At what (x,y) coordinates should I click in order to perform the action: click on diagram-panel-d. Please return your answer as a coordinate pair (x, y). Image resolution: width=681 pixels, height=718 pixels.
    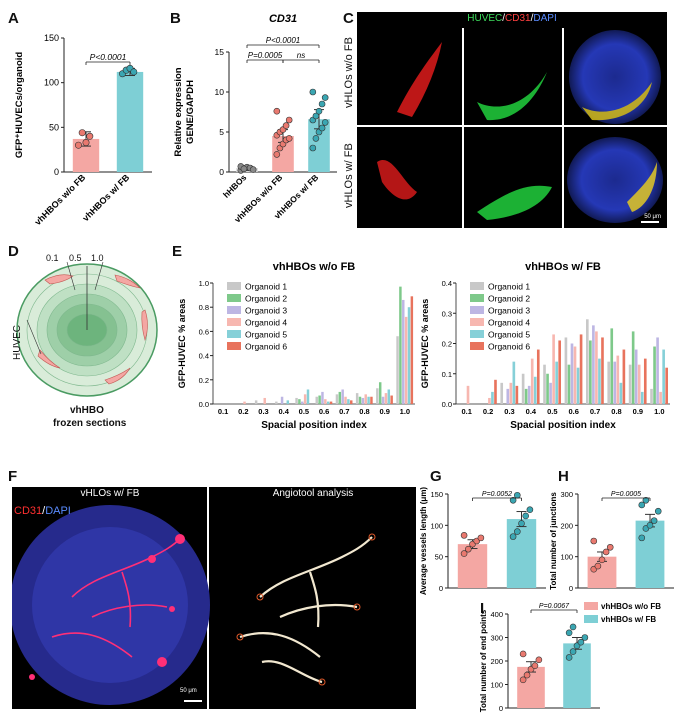
    Looking at the image, I should click on (87, 329).